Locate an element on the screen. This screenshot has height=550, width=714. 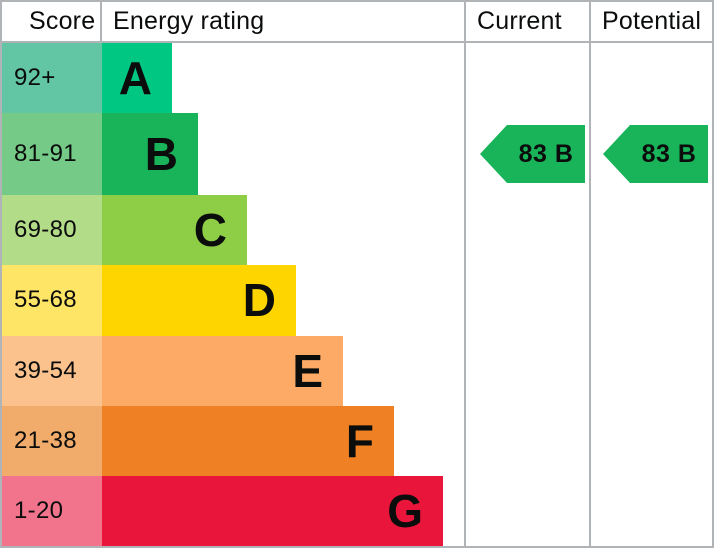
potential-rating-value: 83 B is located at coordinates (669, 153).